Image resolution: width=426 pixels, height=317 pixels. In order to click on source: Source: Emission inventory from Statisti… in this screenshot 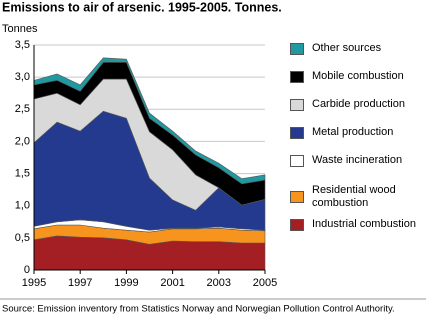, I will do `click(198, 309)`.